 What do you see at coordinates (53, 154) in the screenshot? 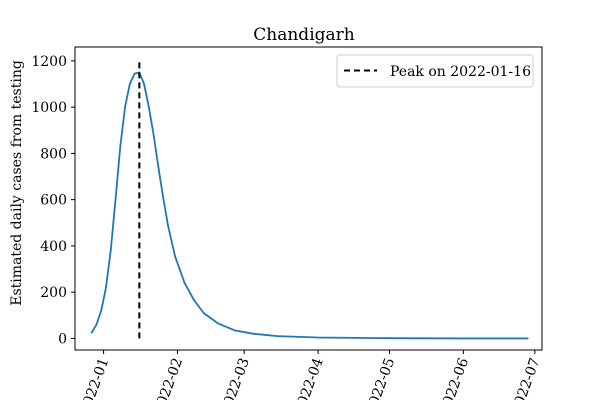
I see `y-tick-label: 800` at bounding box center [53, 154].